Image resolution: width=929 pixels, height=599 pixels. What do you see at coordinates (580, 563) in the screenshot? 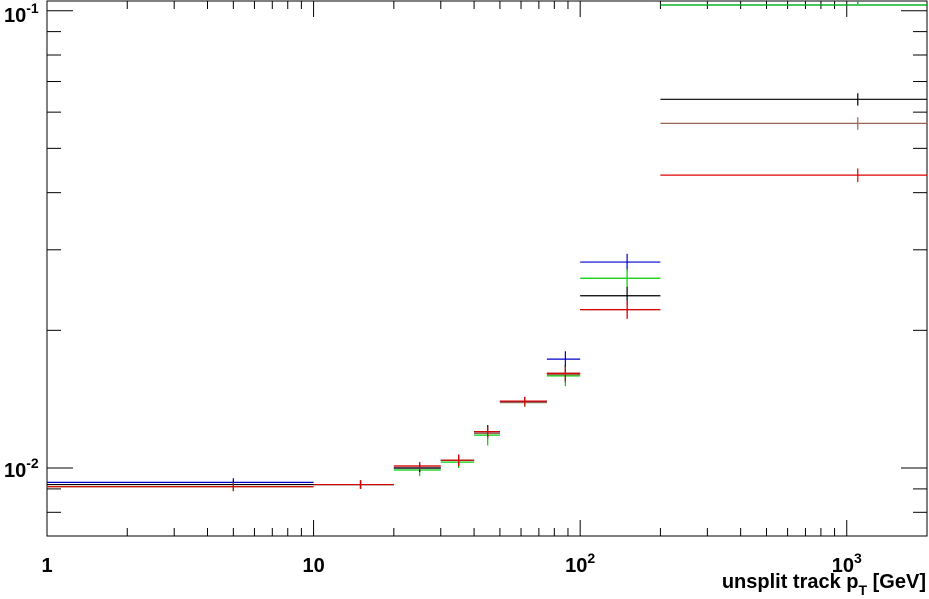
I see `x-tick-label: 10²` at bounding box center [580, 563].